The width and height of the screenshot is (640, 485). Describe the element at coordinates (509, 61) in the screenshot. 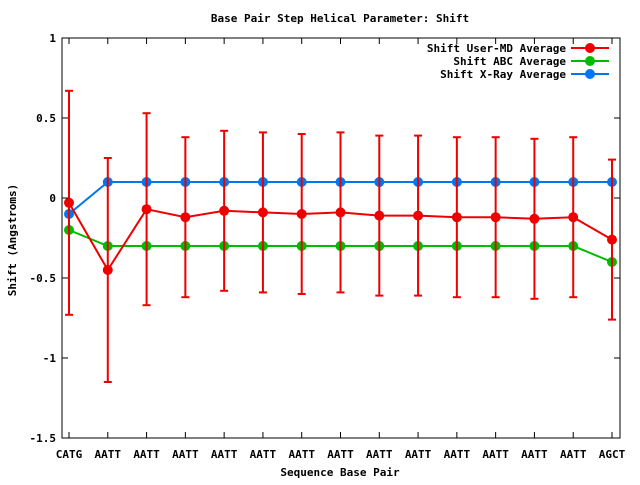

I see `legend-label: Shift ABC Average` at that location.